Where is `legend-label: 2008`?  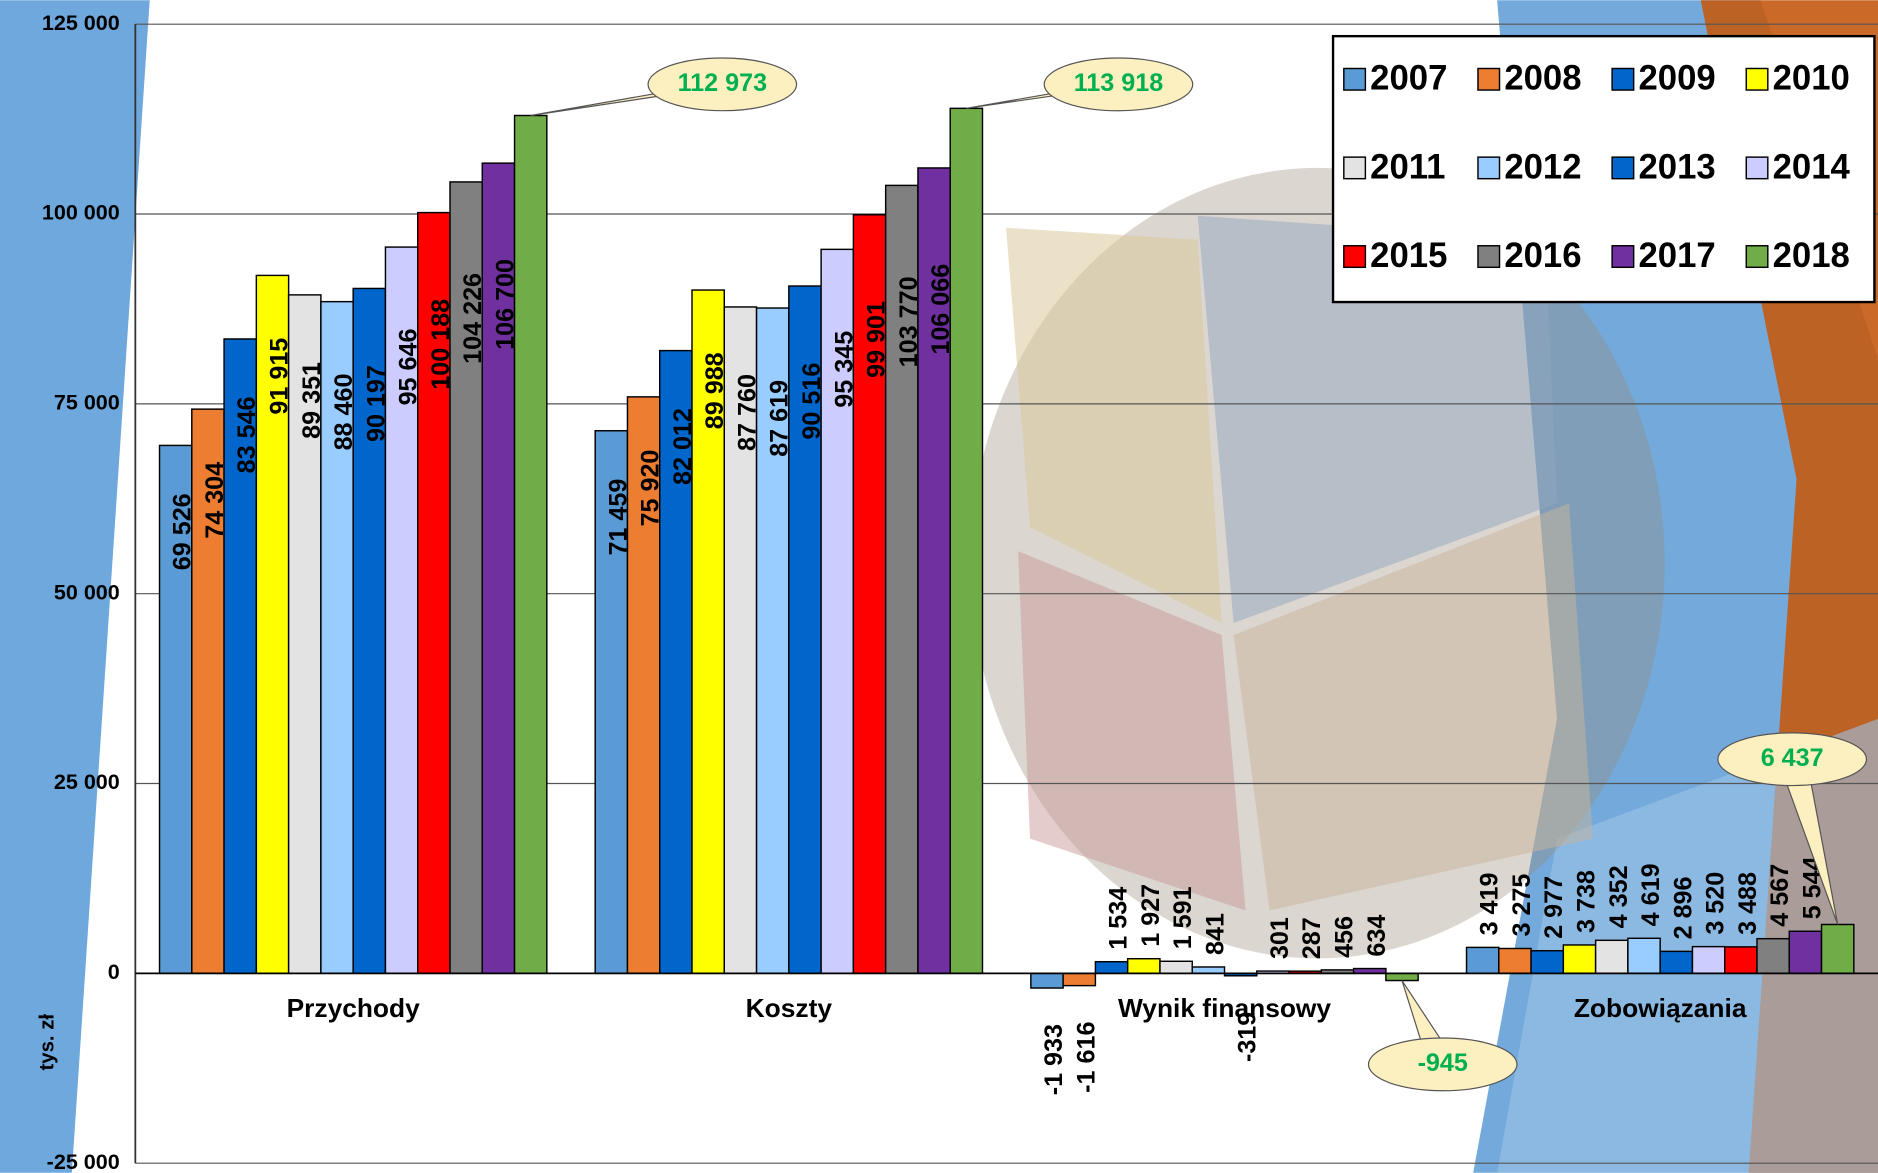
legend-label: 2008 is located at coordinates (1542, 79).